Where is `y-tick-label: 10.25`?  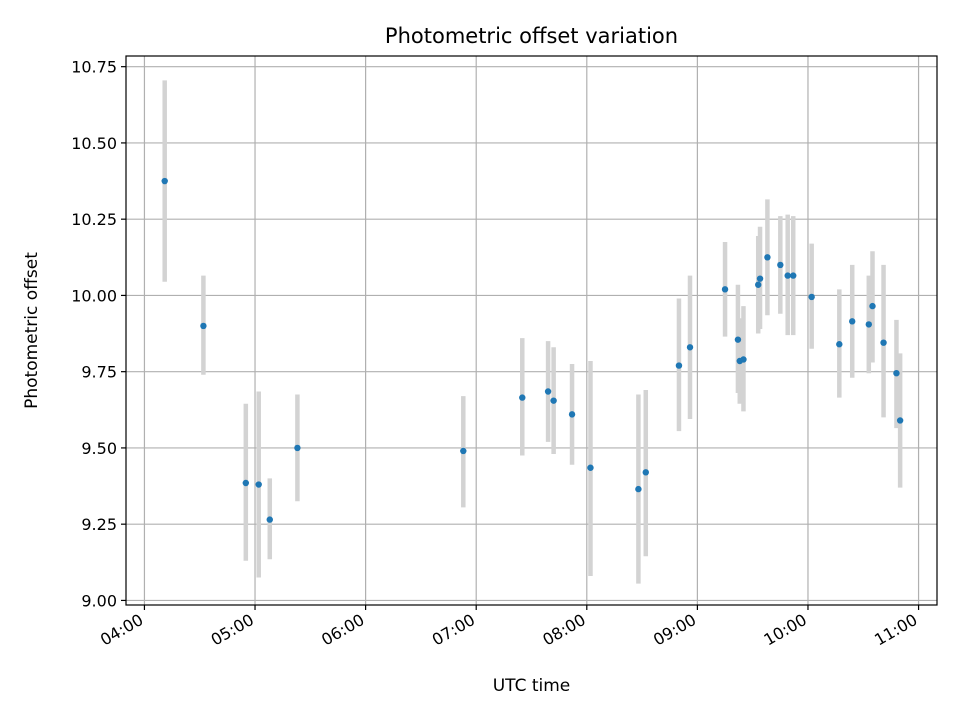 y-tick-label: 10.25 is located at coordinates (94, 219).